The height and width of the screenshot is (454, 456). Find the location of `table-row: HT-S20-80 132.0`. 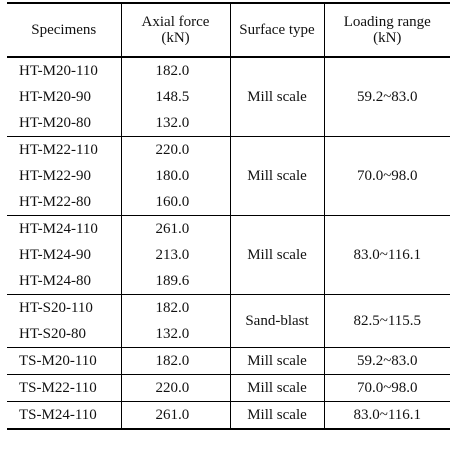

table-row: HT-S20-80 132.0 is located at coordinates (228, 334).